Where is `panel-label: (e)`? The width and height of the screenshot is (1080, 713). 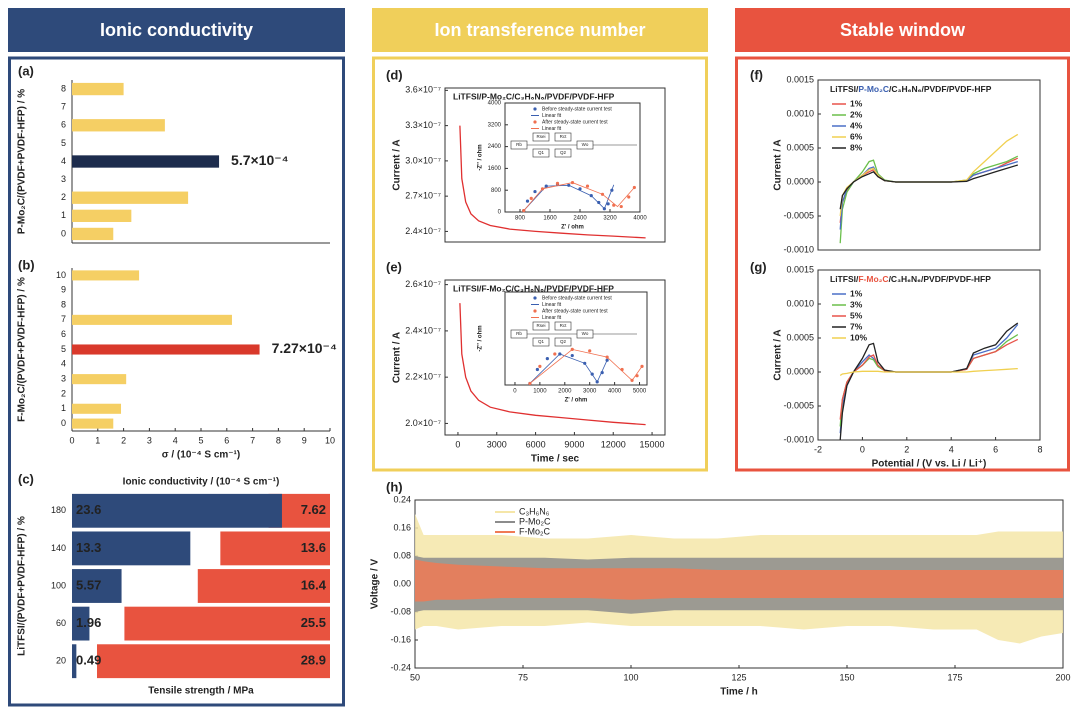
panel-label: (e) is located at coordinates (394, 266).